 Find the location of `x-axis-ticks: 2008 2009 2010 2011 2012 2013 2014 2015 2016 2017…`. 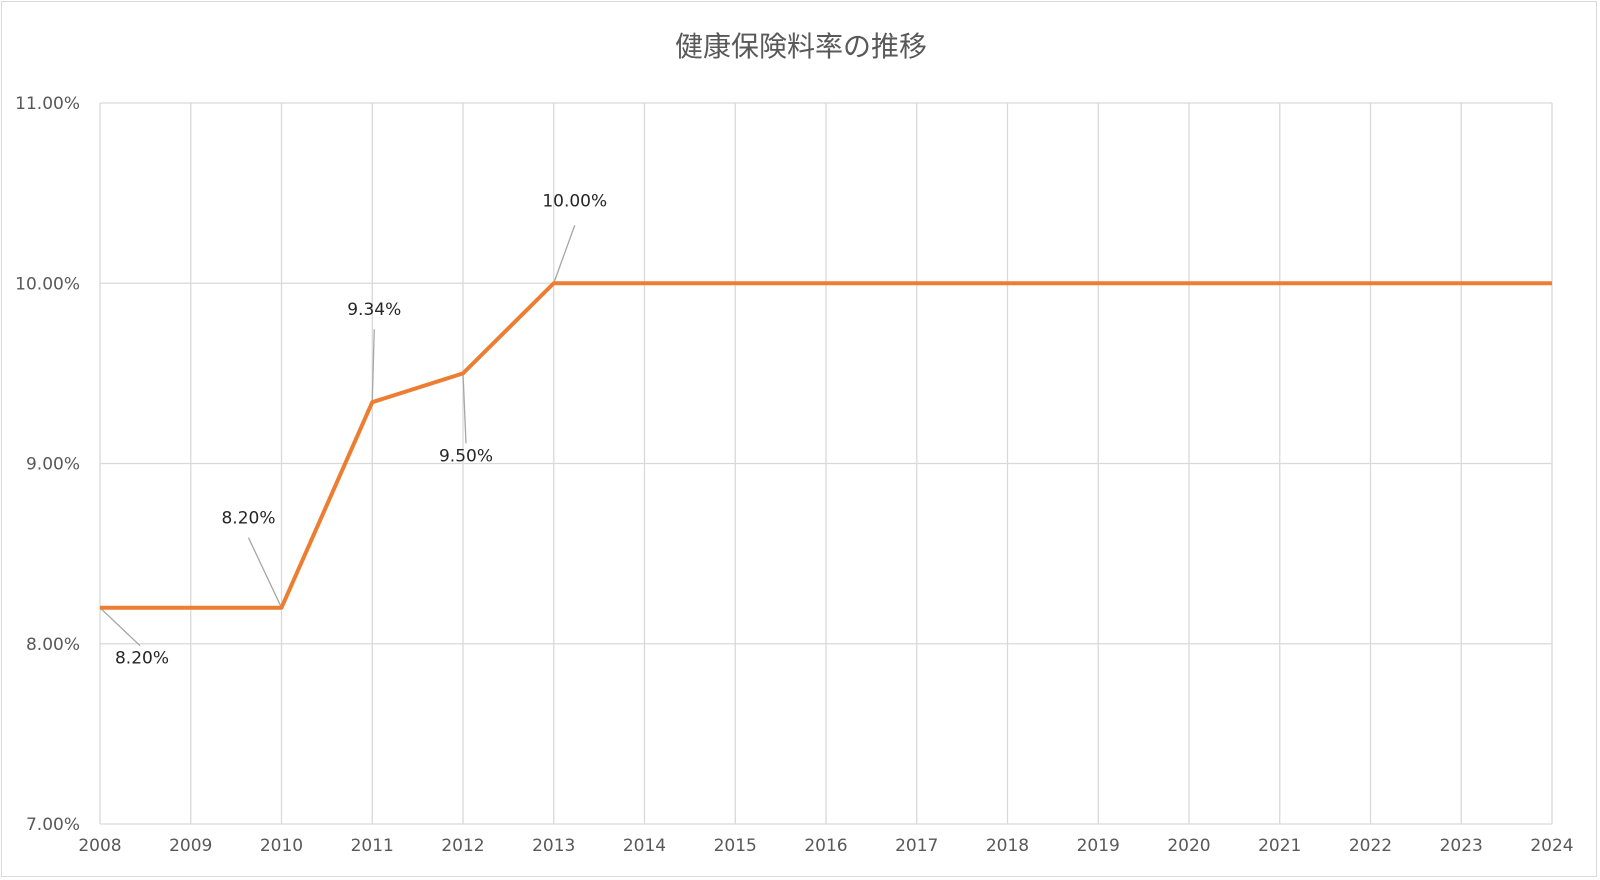

x-axis-ticks: 2008 2009 2010 2011 2012 2013 2014 2015 2016 2017… is located at coordinates (825, 846).